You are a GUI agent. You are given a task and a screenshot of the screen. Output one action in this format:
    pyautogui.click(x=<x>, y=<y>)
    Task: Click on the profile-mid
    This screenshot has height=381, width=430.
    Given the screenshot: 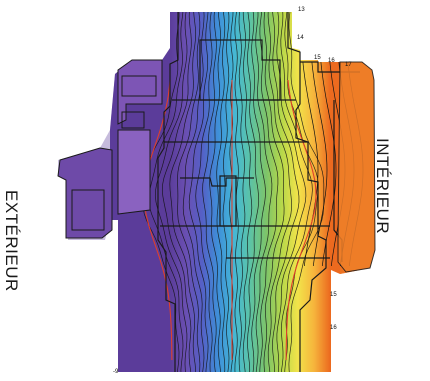 What is the action you would take?
    pyautogui.click(x=134, y=172)
    